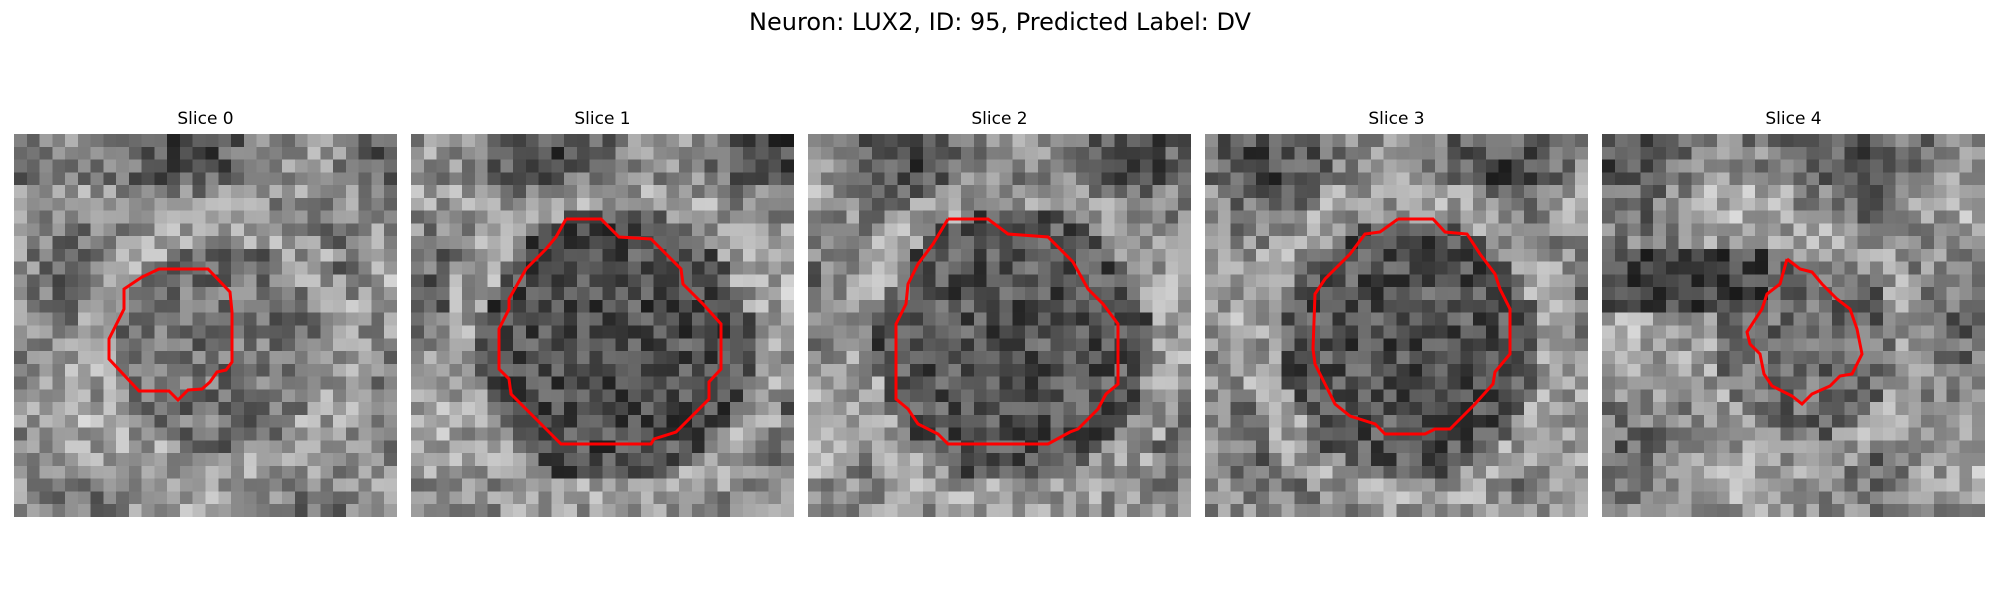 The image size is (2000, 600). I want to click on slice-title: Slice 1, so click(602, 119).